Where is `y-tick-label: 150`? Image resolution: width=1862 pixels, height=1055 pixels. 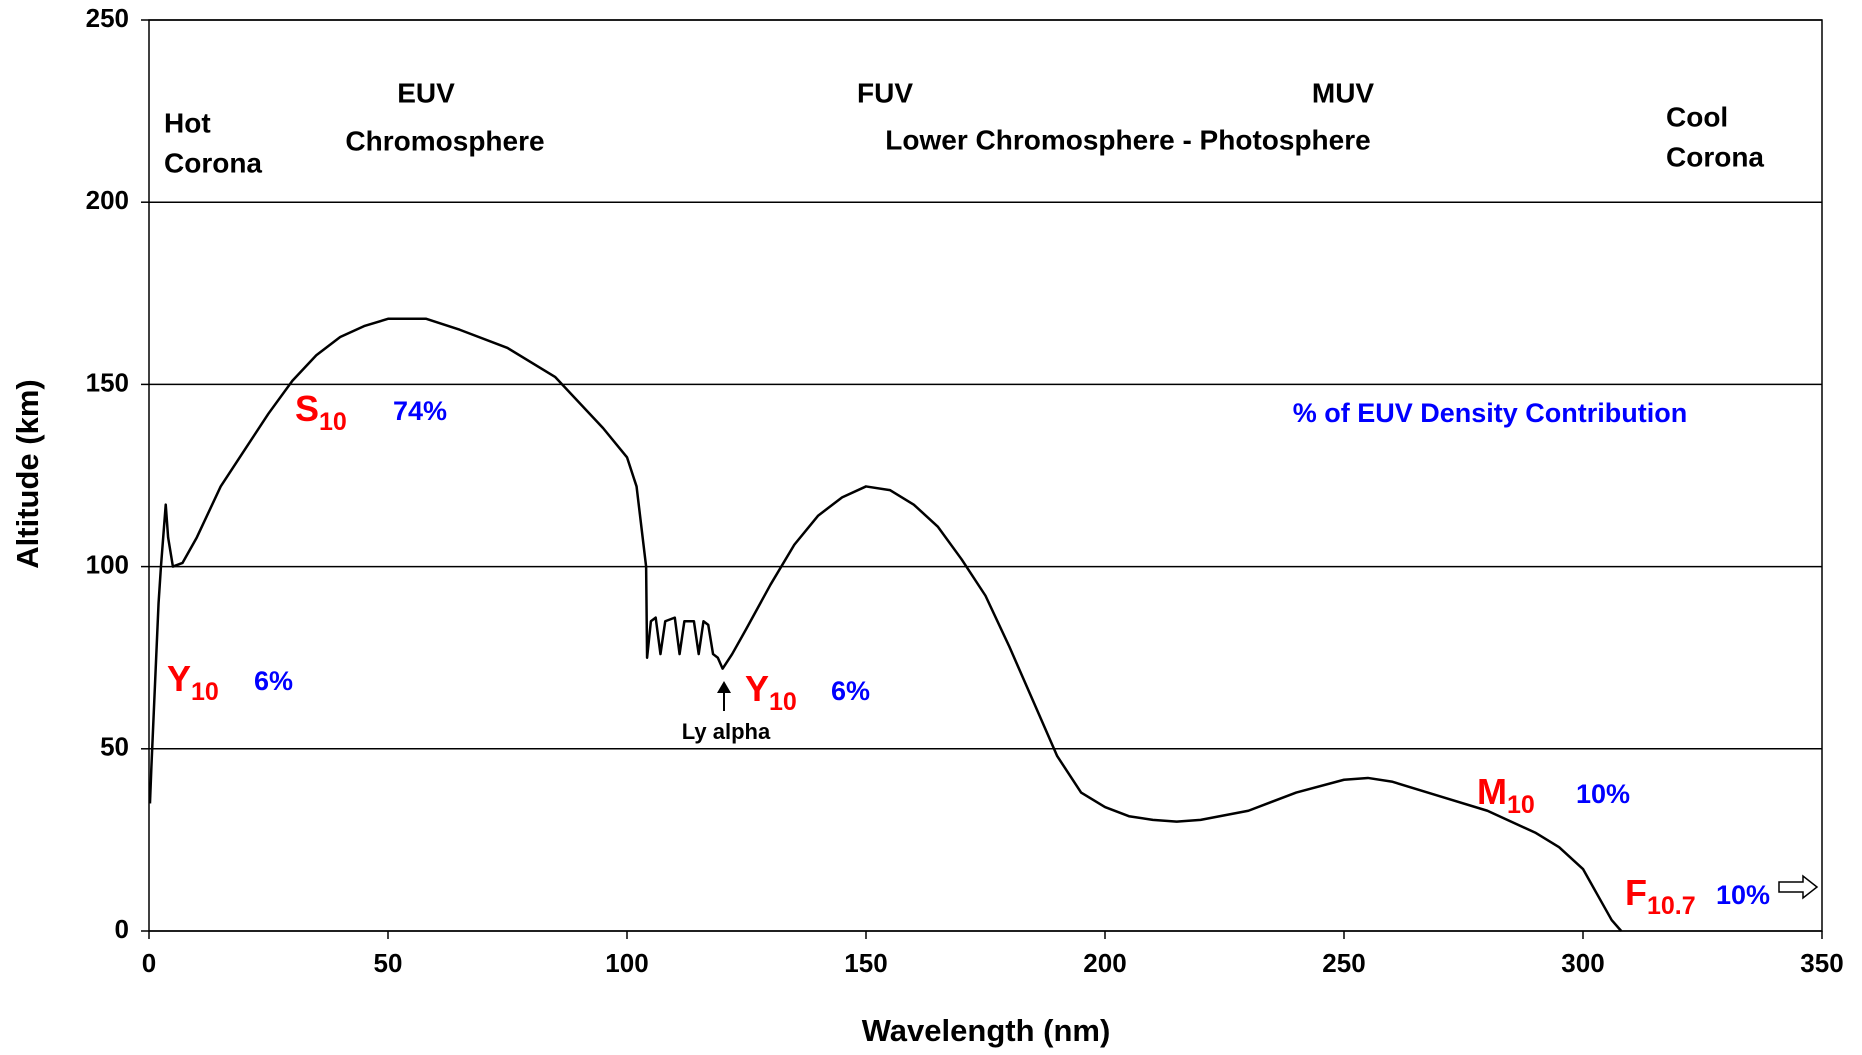
y-tick-label: 150 is located at coordinates (107, 382).